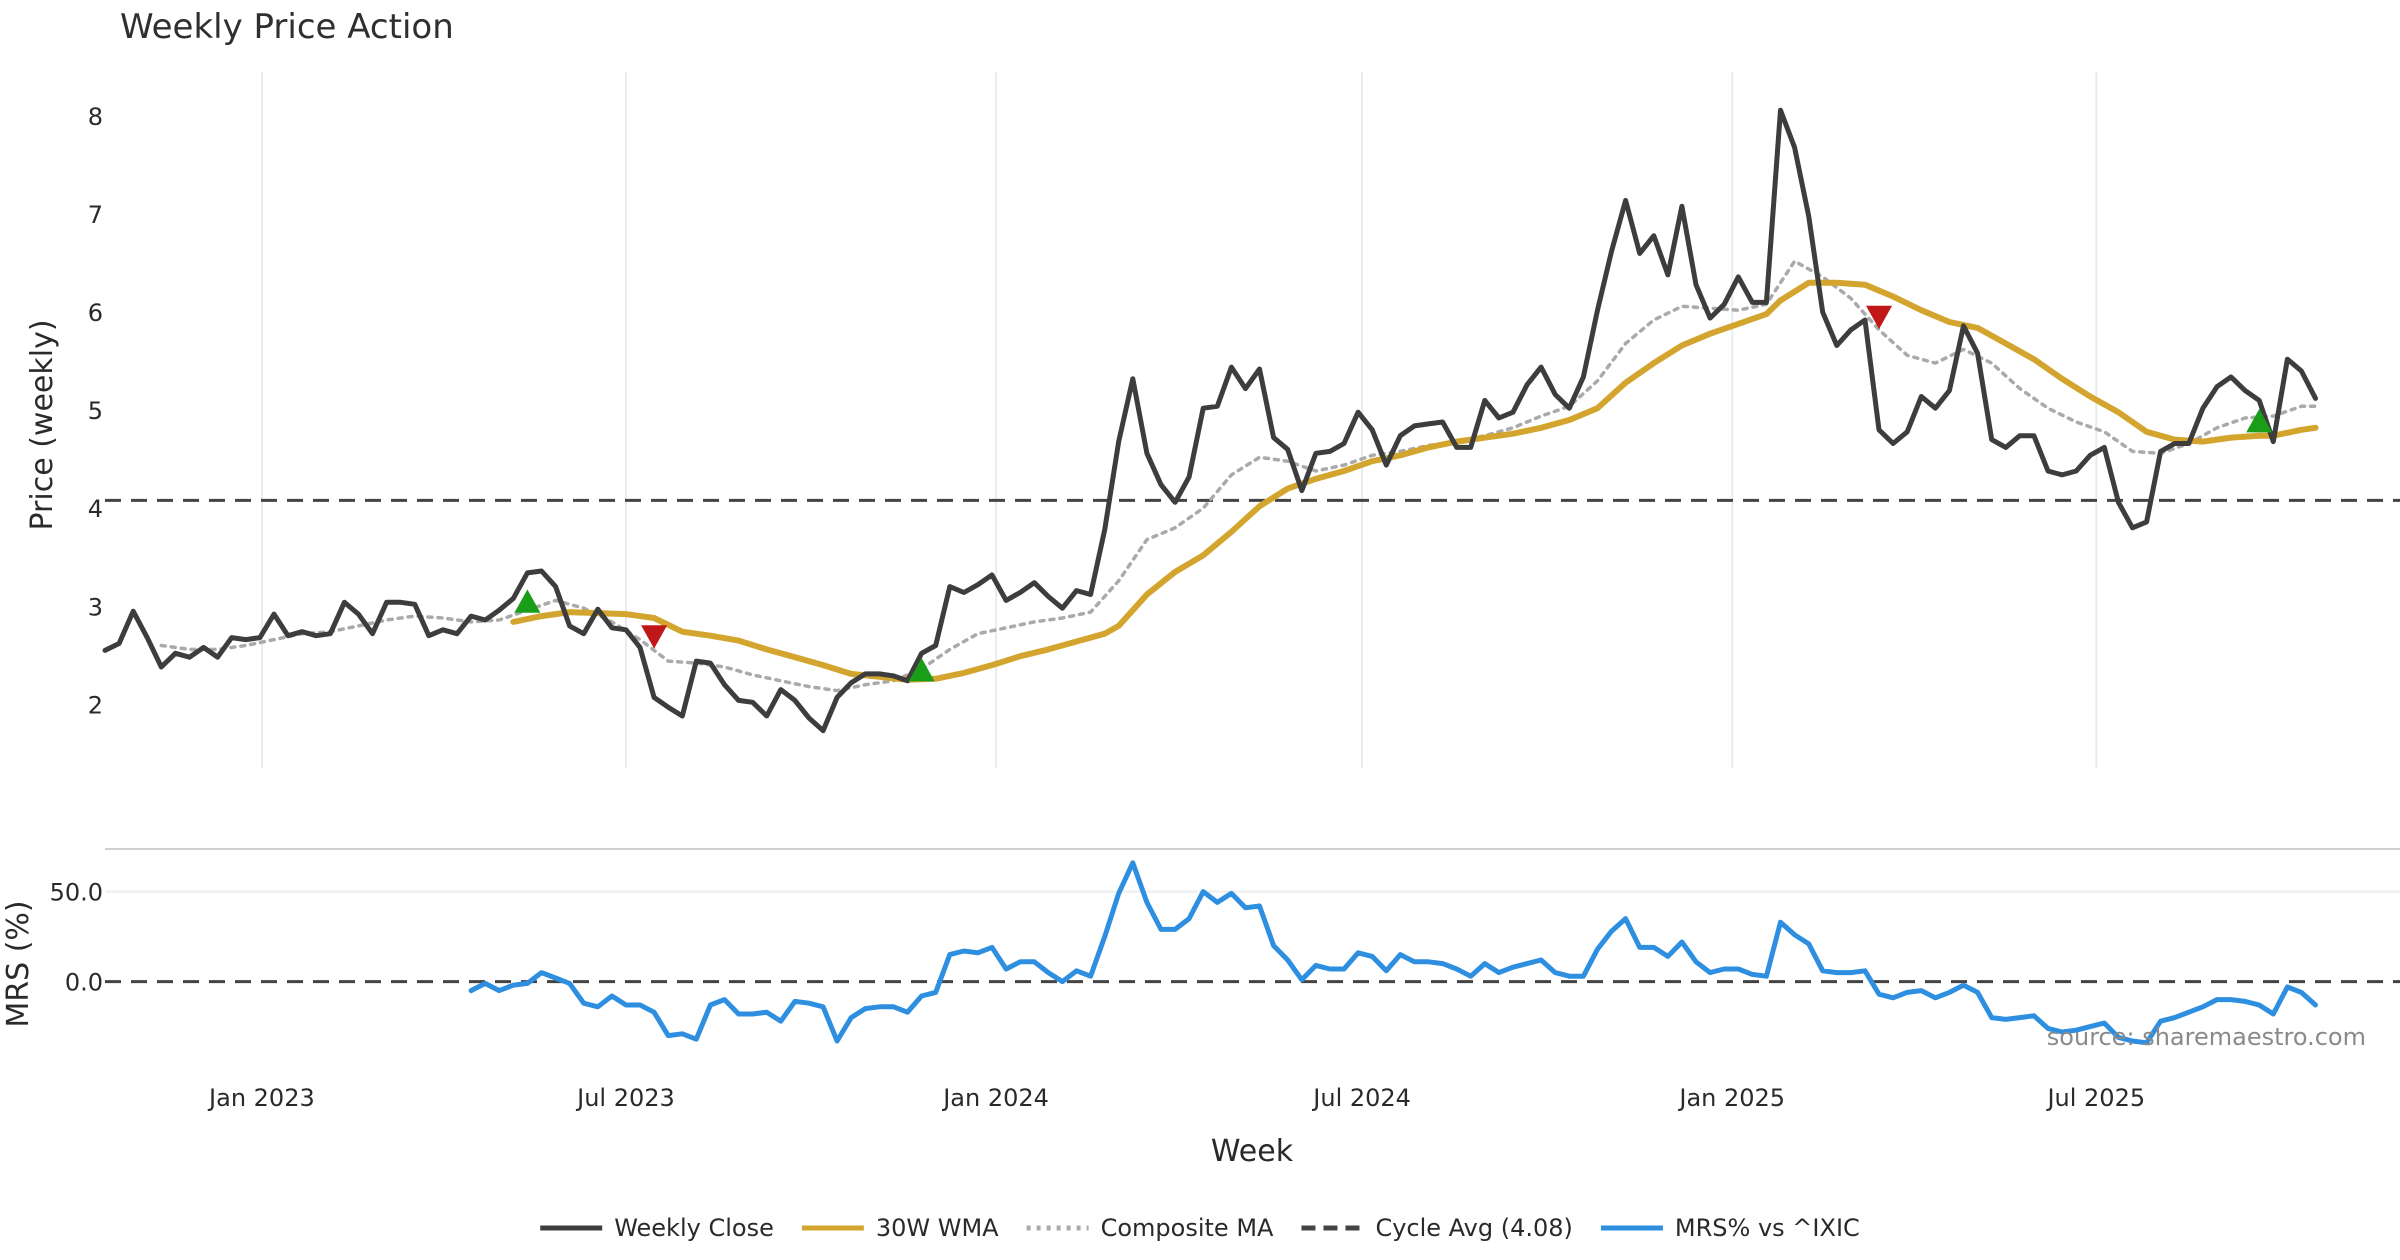 The image size is (2400, 1260). I want to click on x-tick-label: Jan 2025, so click(1731, 1098).